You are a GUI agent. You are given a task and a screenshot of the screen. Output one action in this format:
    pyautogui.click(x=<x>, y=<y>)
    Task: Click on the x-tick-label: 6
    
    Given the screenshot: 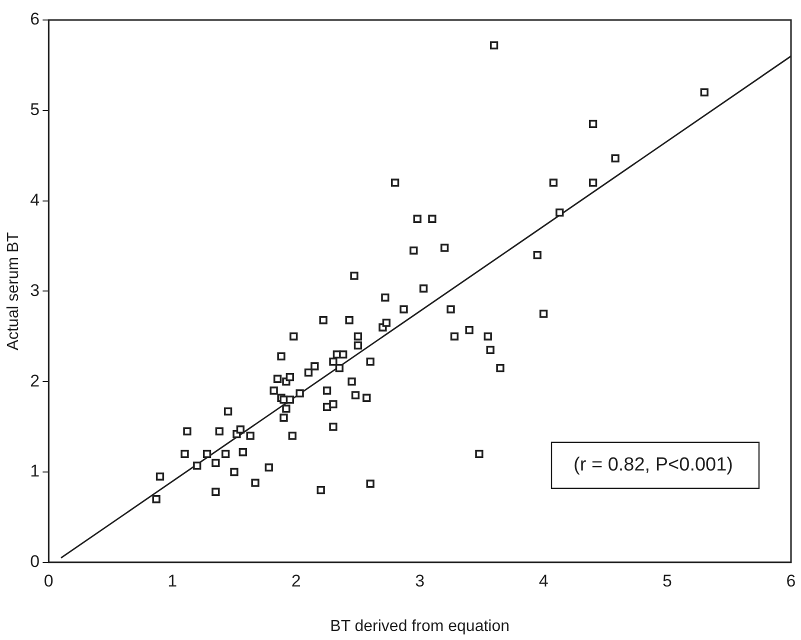 What is the action you would take?
    pyautogui.click(x=791, y=580)
    